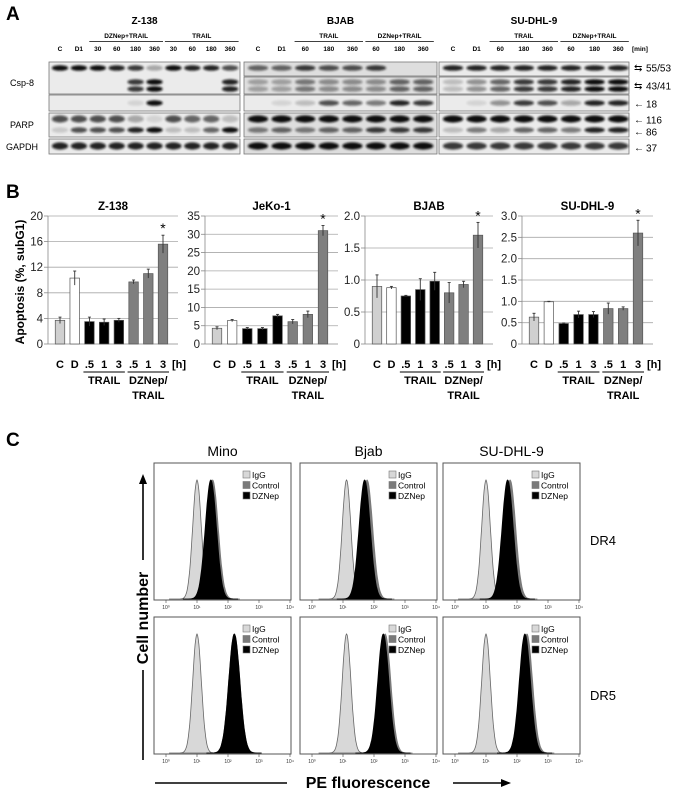  What do you see at coordinates (340, 85) in the screenshot?
I see `blot-block-bjab: BJAB TRAIL DZNep+TRAIL C D1 60 180 360 60 180 360` at bounding box center [340, 85].